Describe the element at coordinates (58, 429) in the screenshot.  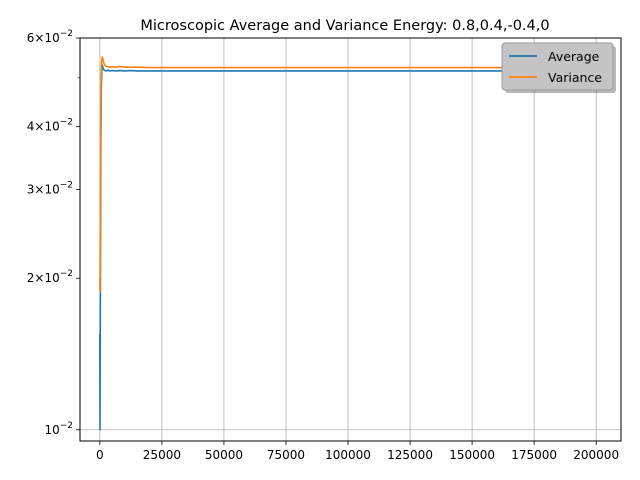
I see `y-tick-label: 10−2` at that location.